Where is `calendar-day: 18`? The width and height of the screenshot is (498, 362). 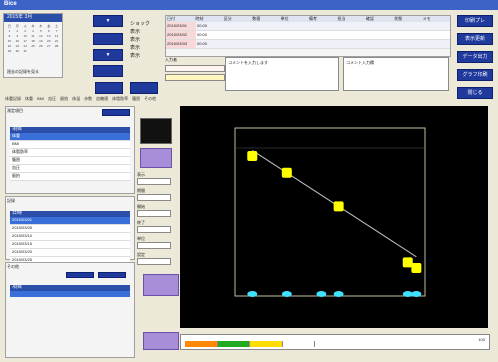 calendar-day: 18 is located at coordinates (33, 41).